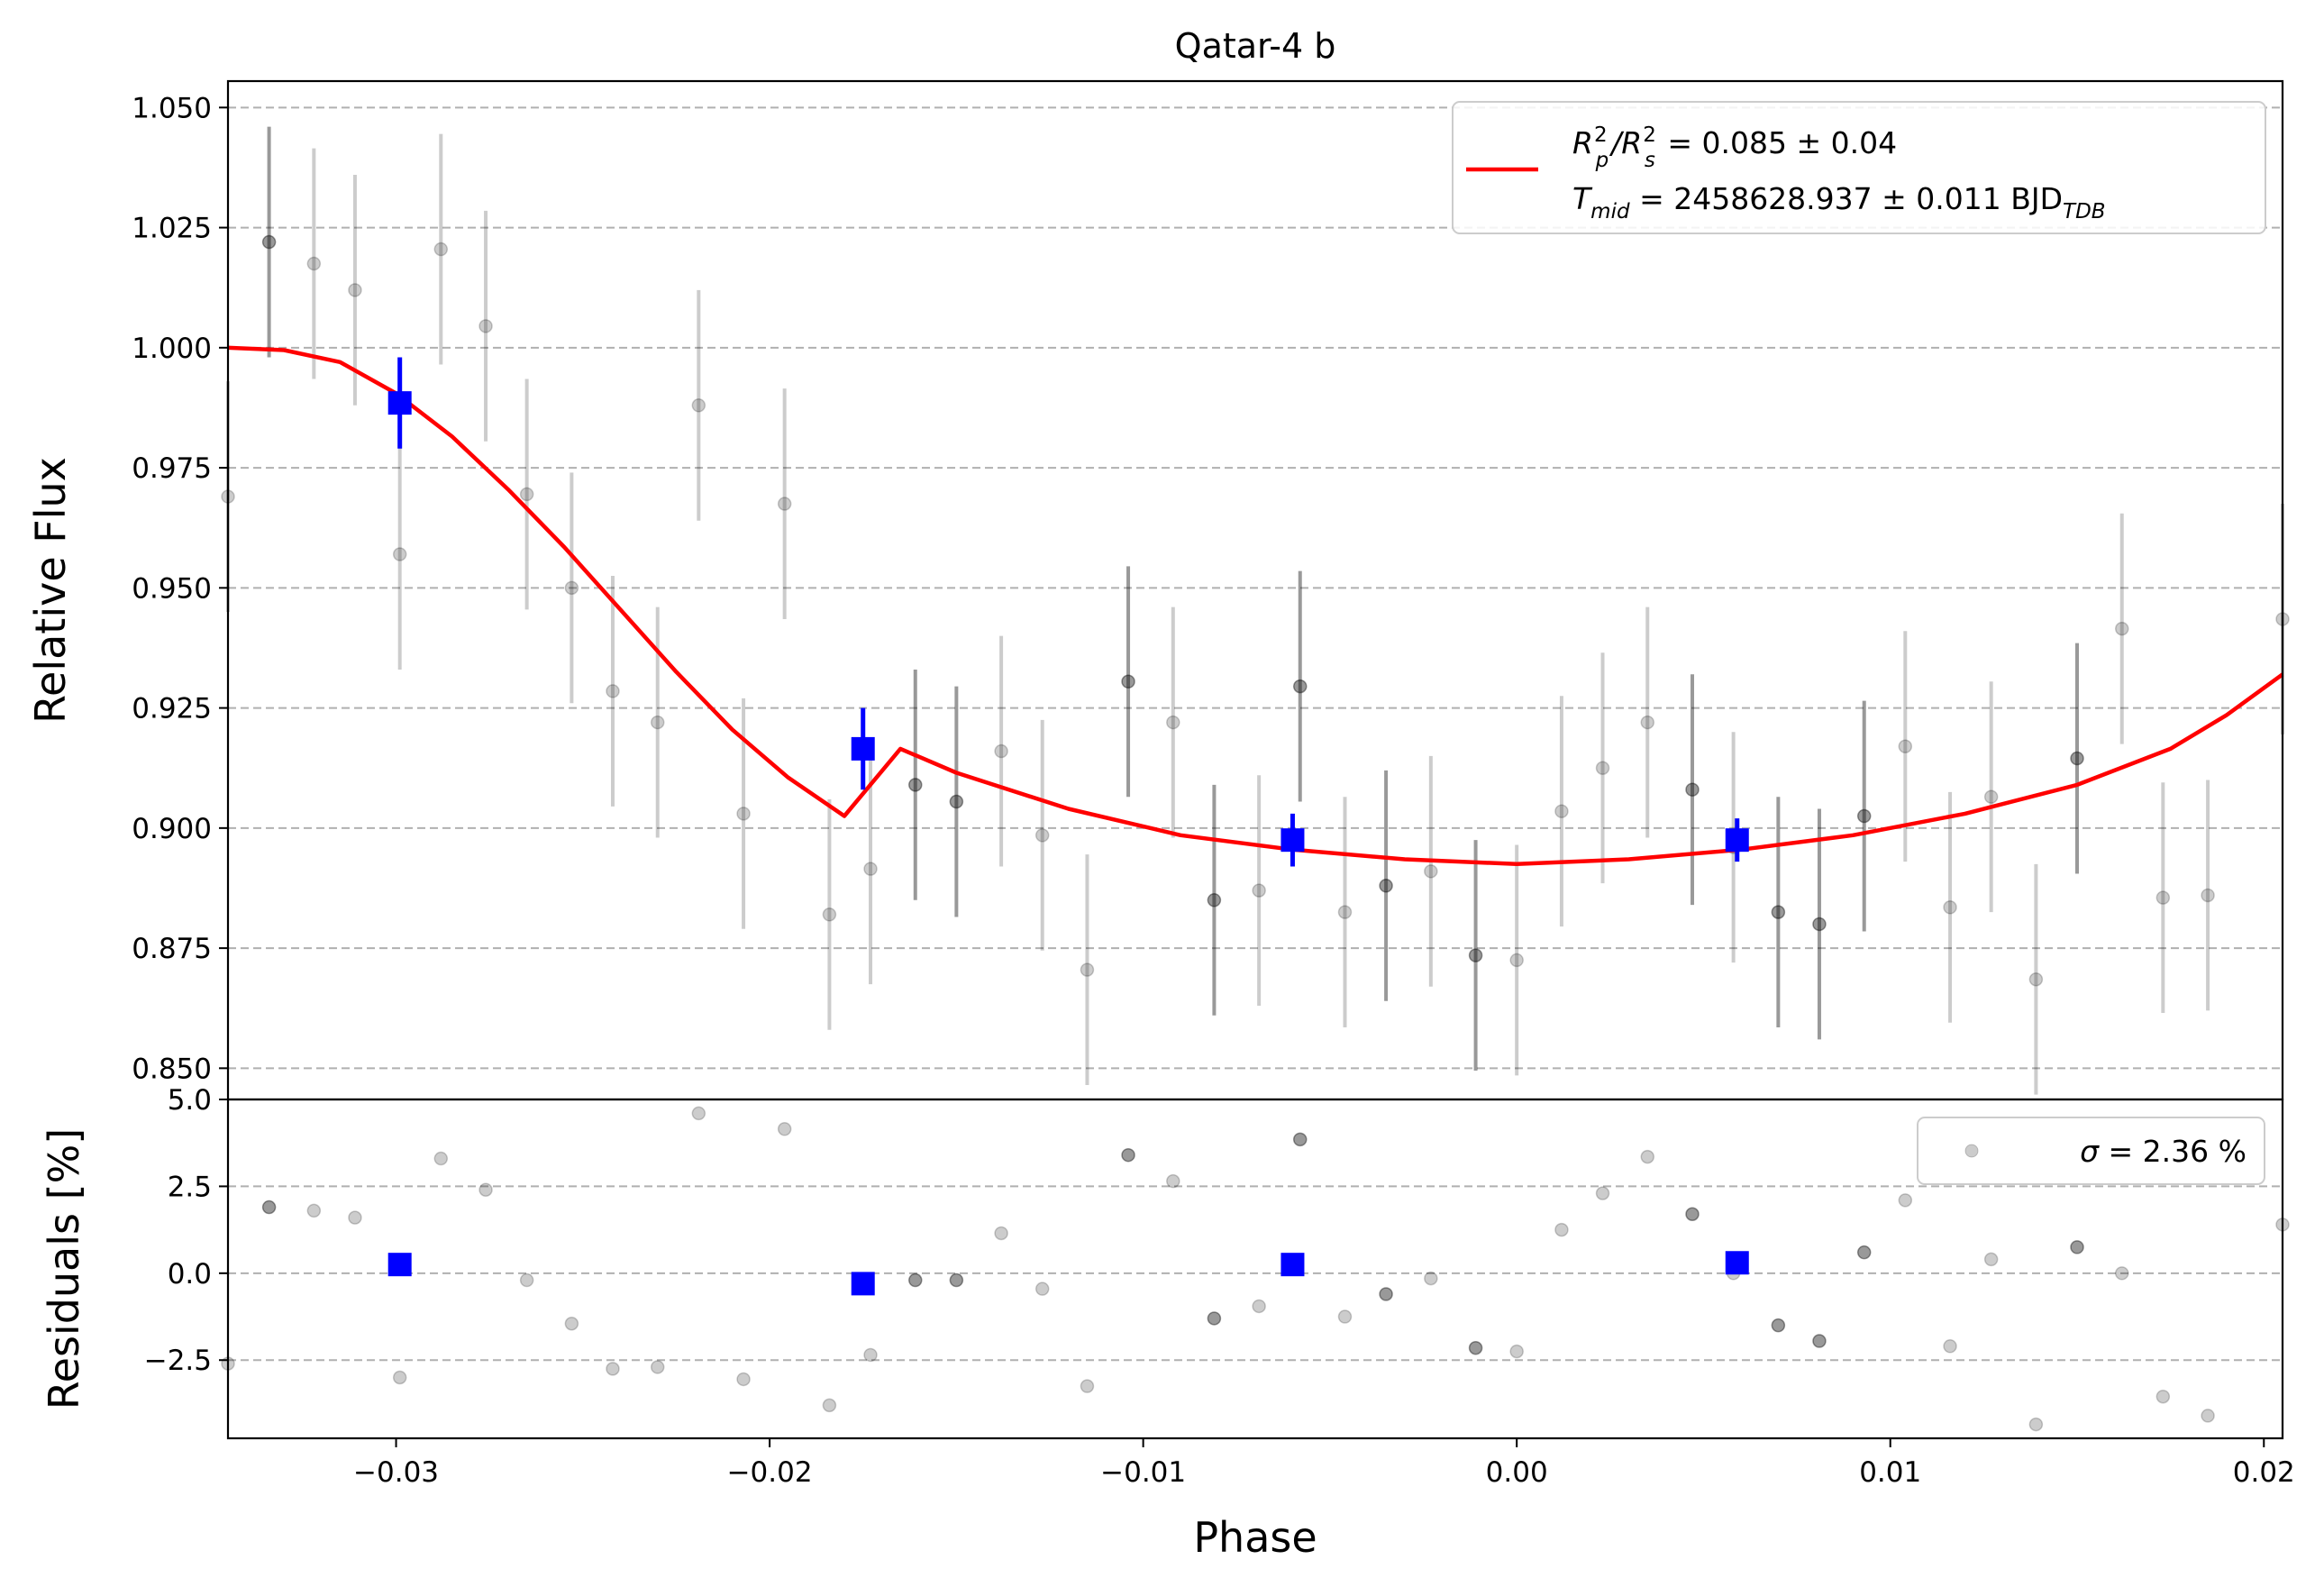  I want to click on residual-y-tick-label: 5.0, so click(190, 1100).